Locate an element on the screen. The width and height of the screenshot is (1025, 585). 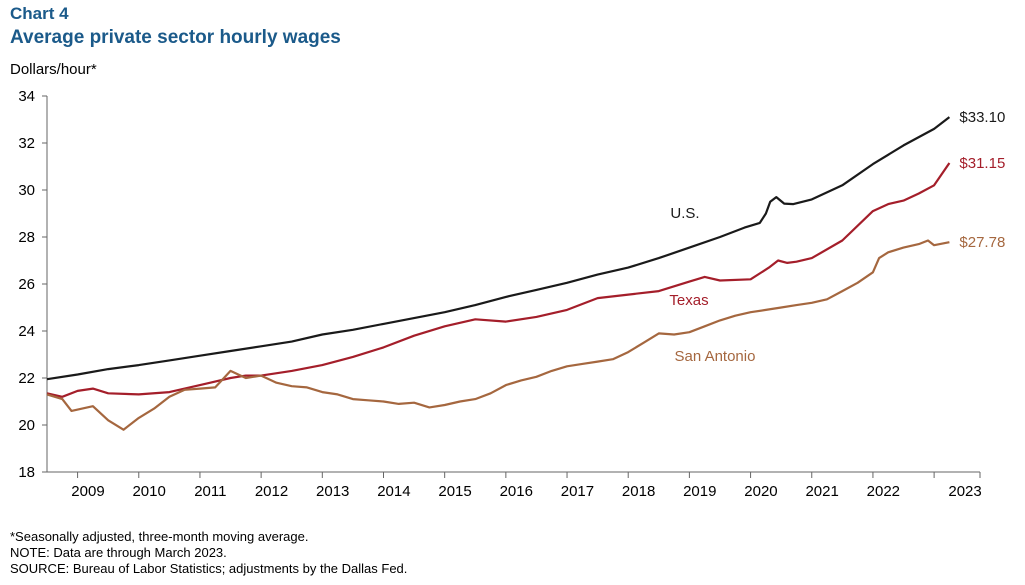
data-note: NOTE: Data are through March 2023. is located at coordinates (118, 552).